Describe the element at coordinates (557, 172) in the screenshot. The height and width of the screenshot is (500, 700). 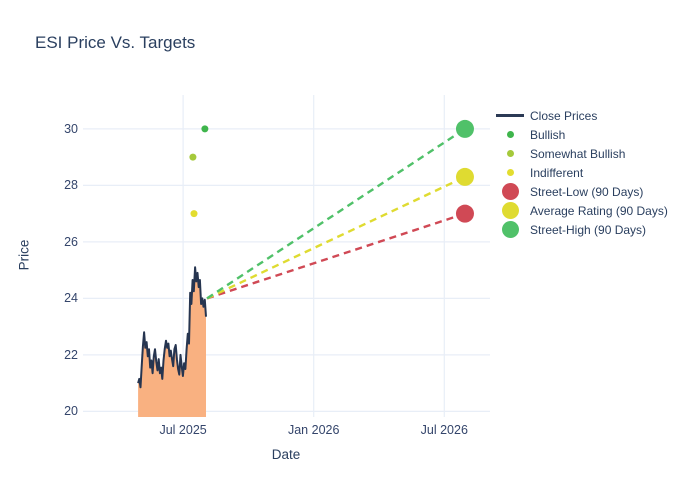
I see `legend-item-label: Indifferent` at that location.